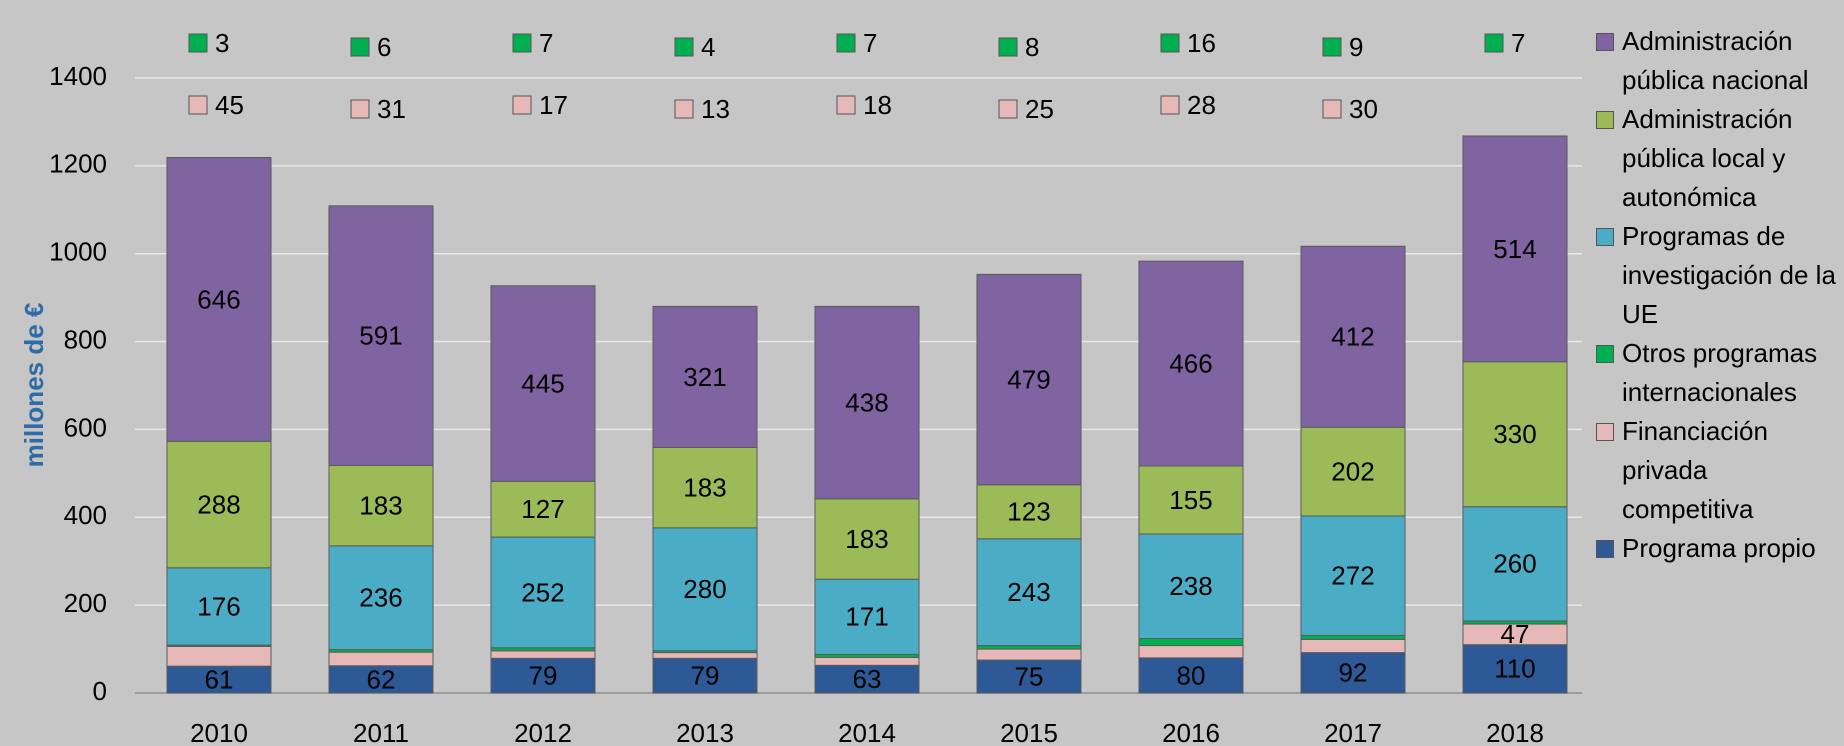 Image resolution: width=1844 pixels, height=746 pixels. I want to click on value-label: 123, so click(1028, 512).